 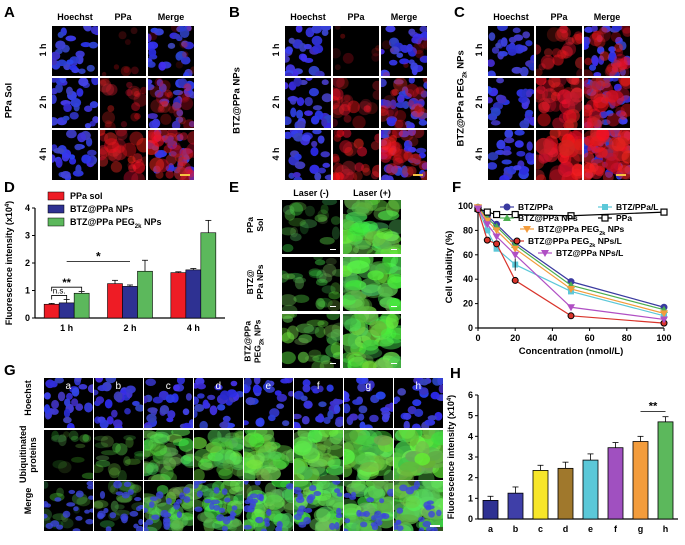 I want to click on panel-d-letter: D, so click(x=9, y=187).